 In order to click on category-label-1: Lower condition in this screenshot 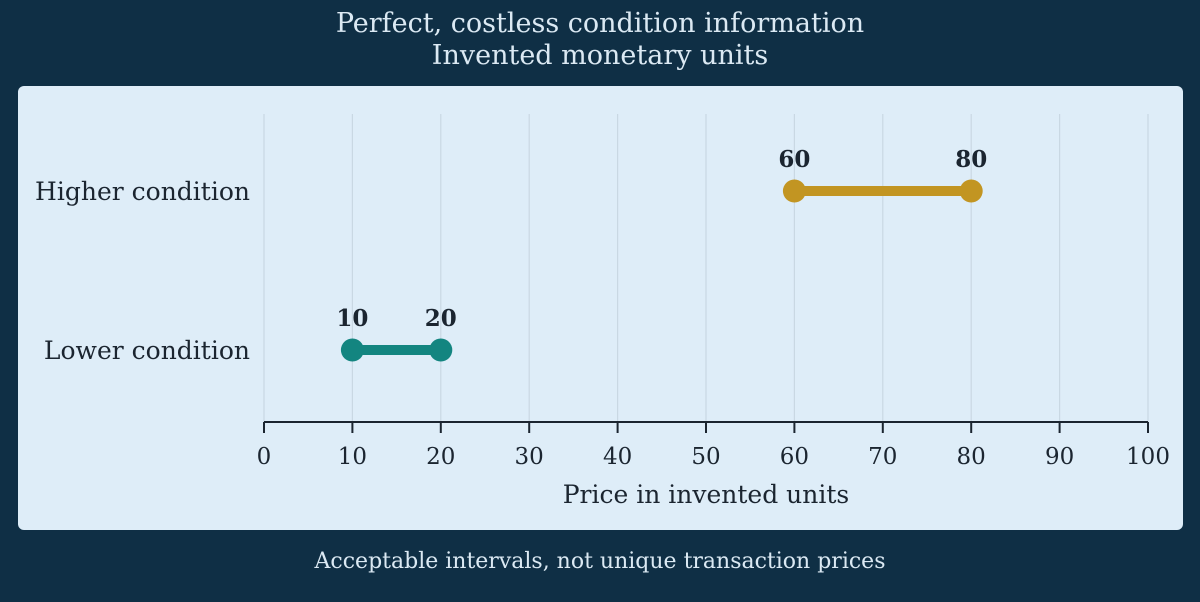, I will do `click(147, 350)`.